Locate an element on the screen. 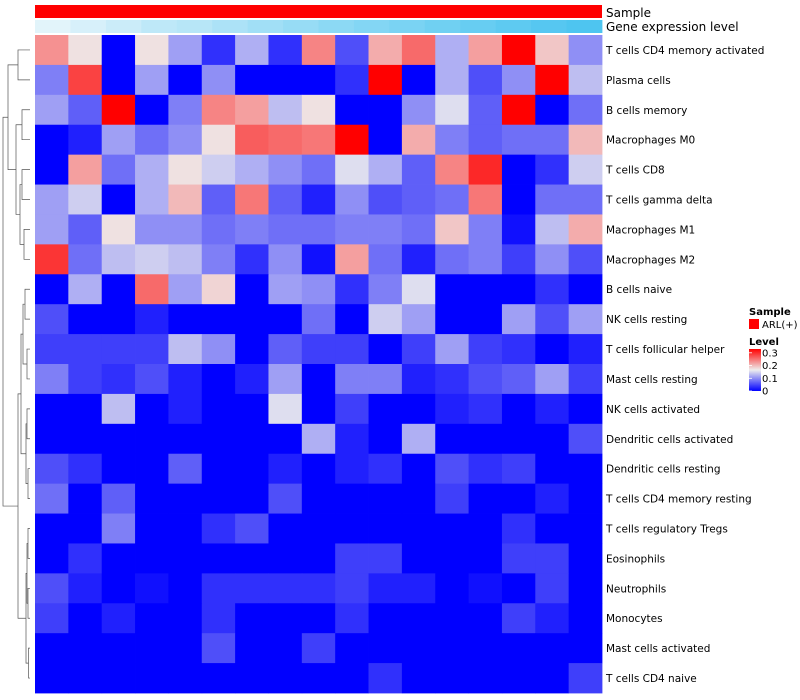  row-label: T cells regulatory Tregs is located at coordinates (666, 530).